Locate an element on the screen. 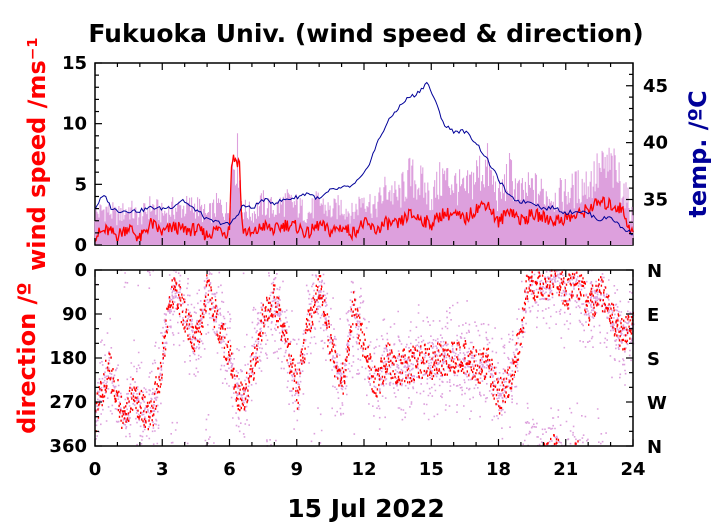 This screenshot has width=720, height=530. wind-speed-tick-label: 0 is located at coordinates (80, 245).